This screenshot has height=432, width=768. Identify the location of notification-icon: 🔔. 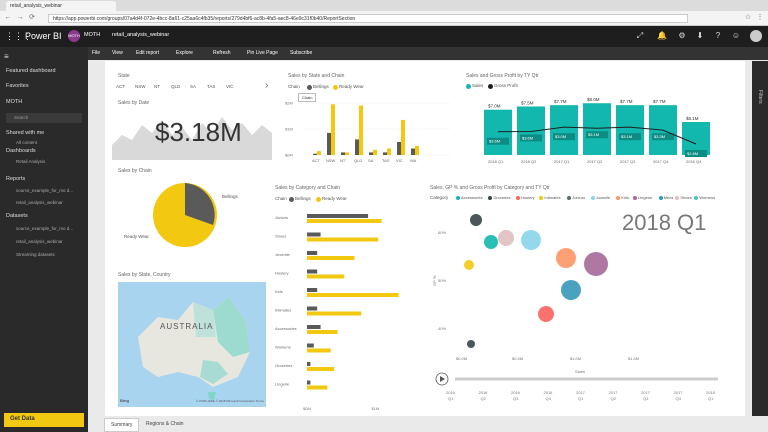
(662, 35).